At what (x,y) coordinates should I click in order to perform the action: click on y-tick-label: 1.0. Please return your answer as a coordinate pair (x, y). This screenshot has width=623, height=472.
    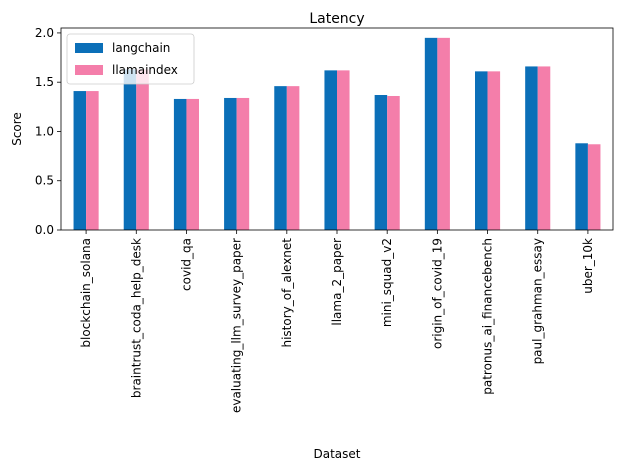
    Looking at the image, I should click on (44, 131).